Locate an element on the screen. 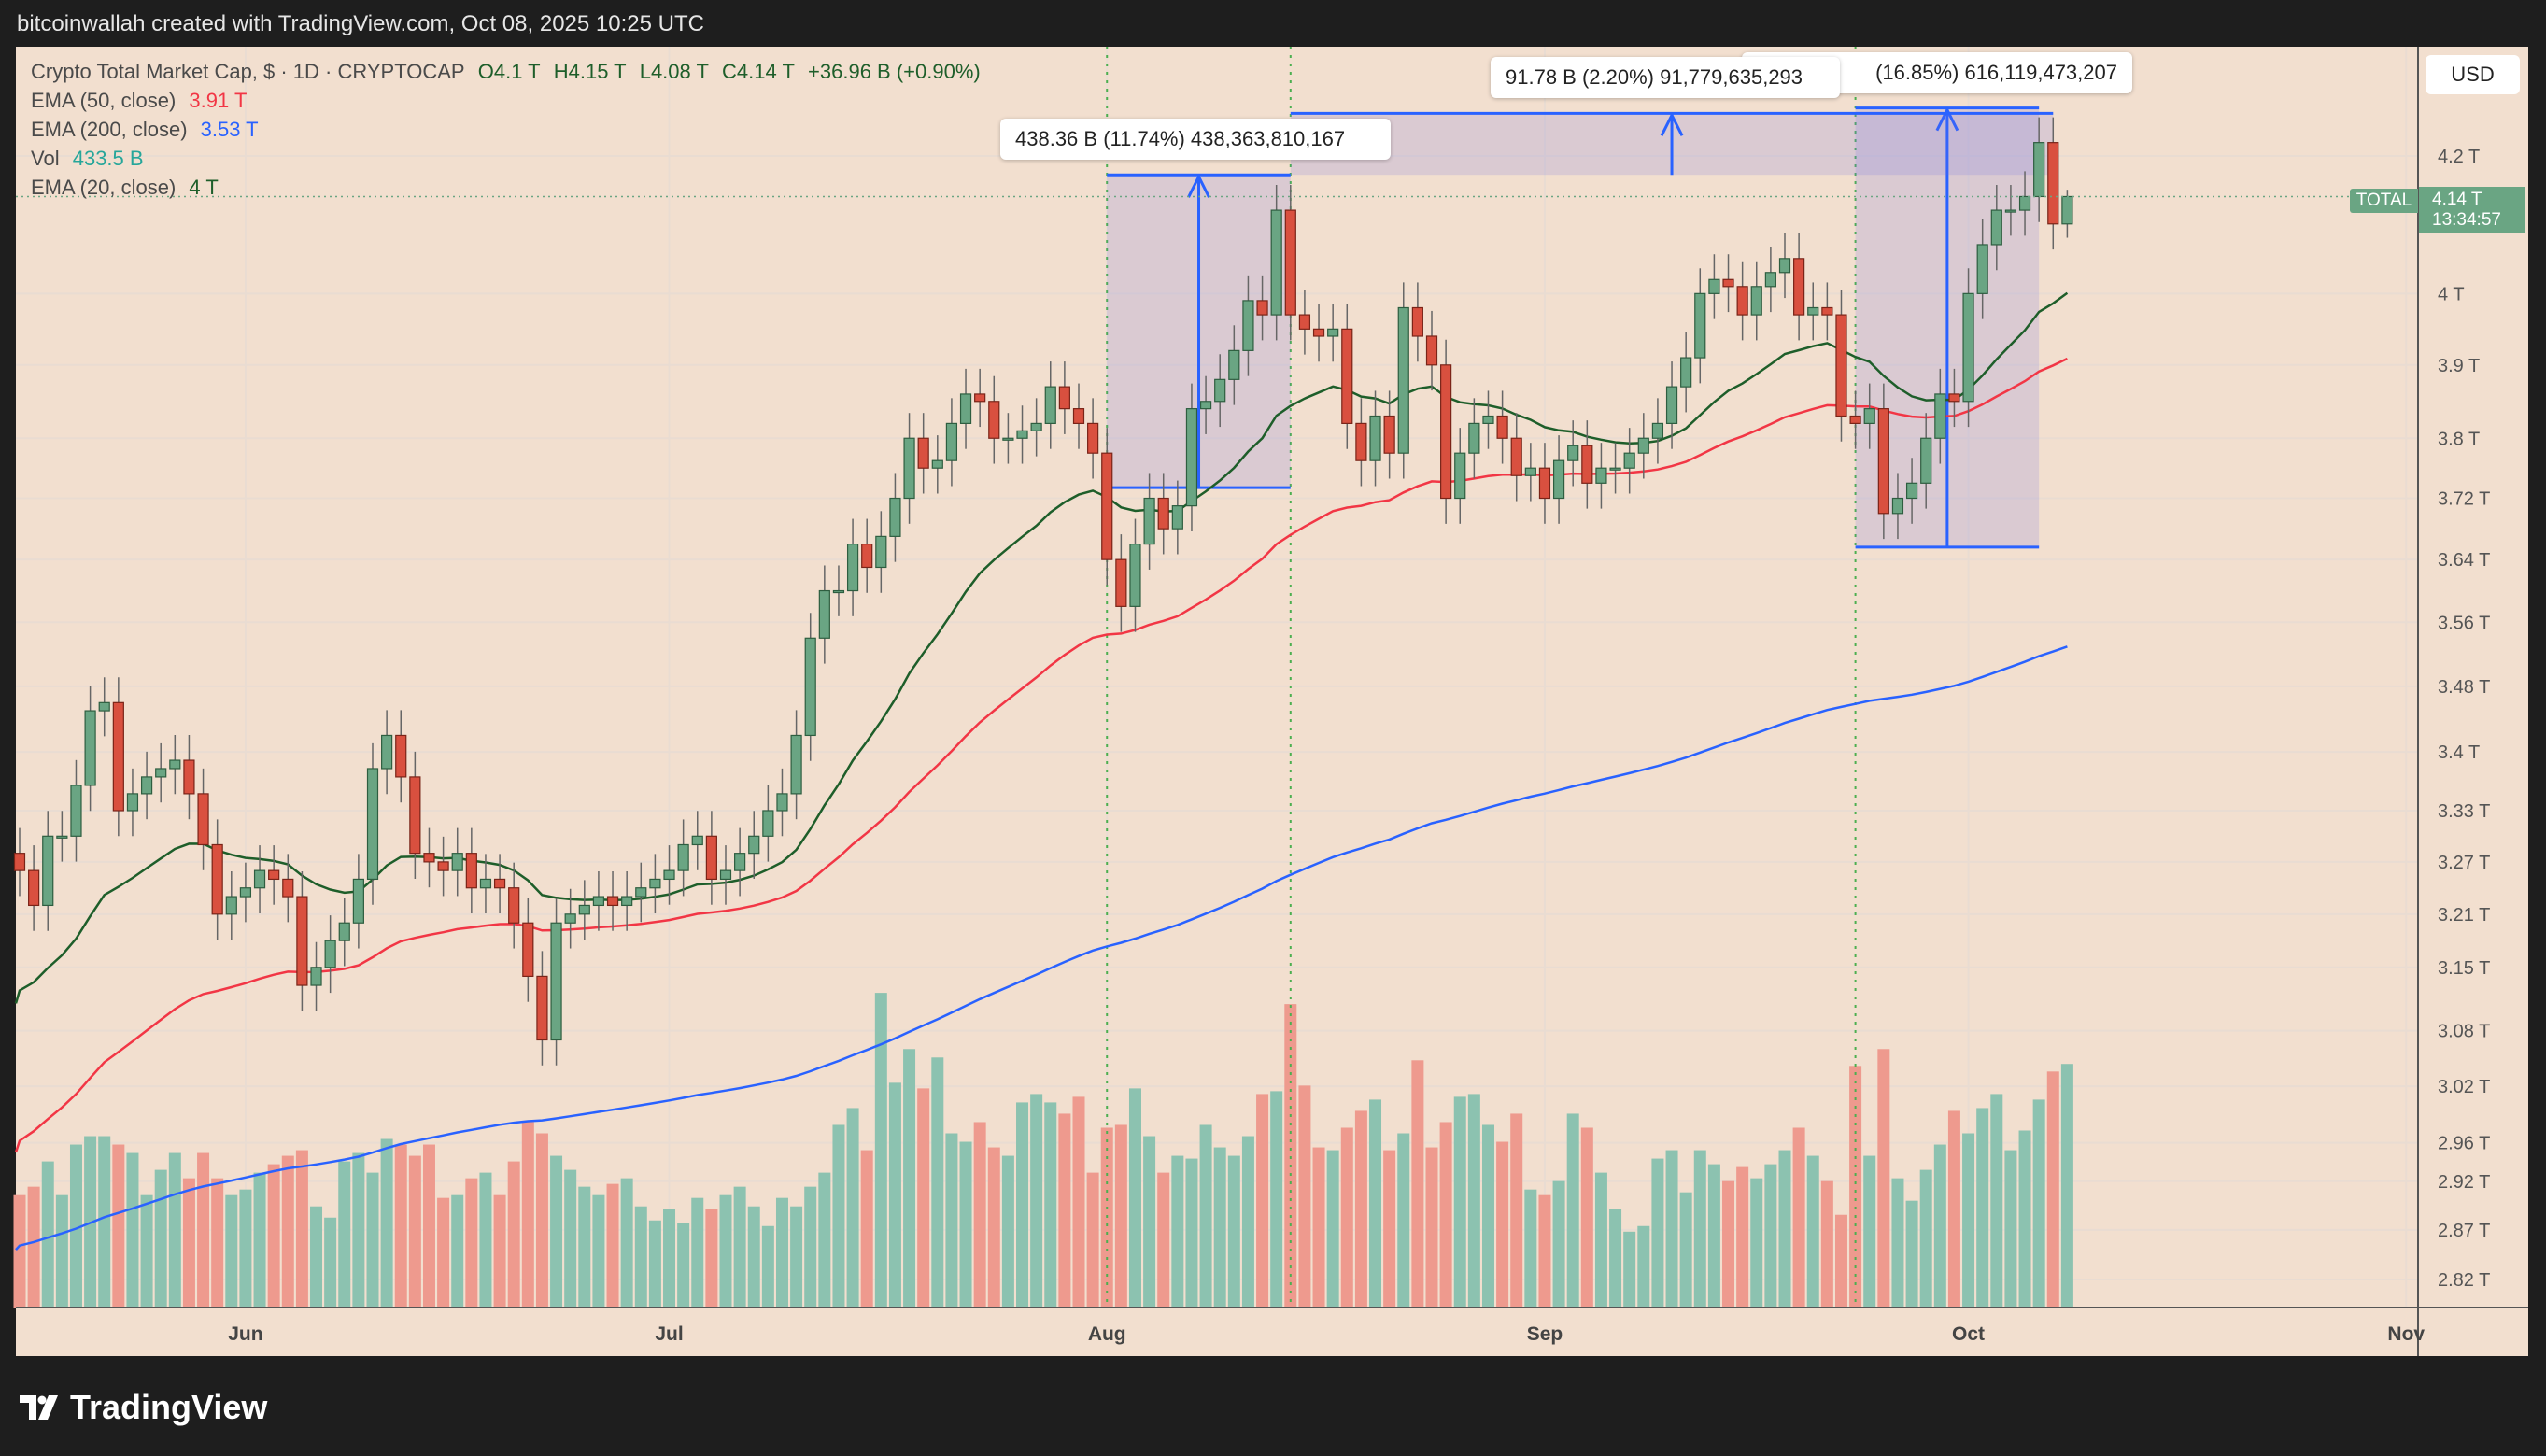 The image size is (2546, 1456). legend-ema50: EMA (50, close) 3.91 T is located at coordinates (143, 101).